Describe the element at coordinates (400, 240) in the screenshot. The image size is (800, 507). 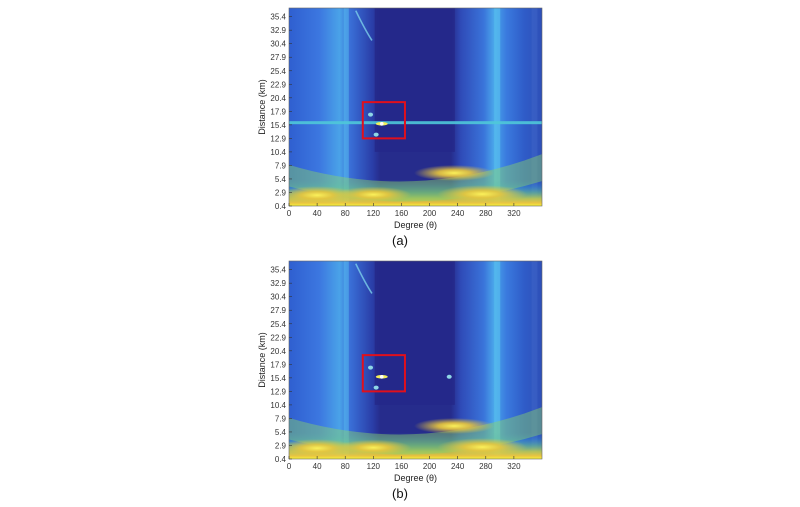
I see `caption-a: (a)` at that location.